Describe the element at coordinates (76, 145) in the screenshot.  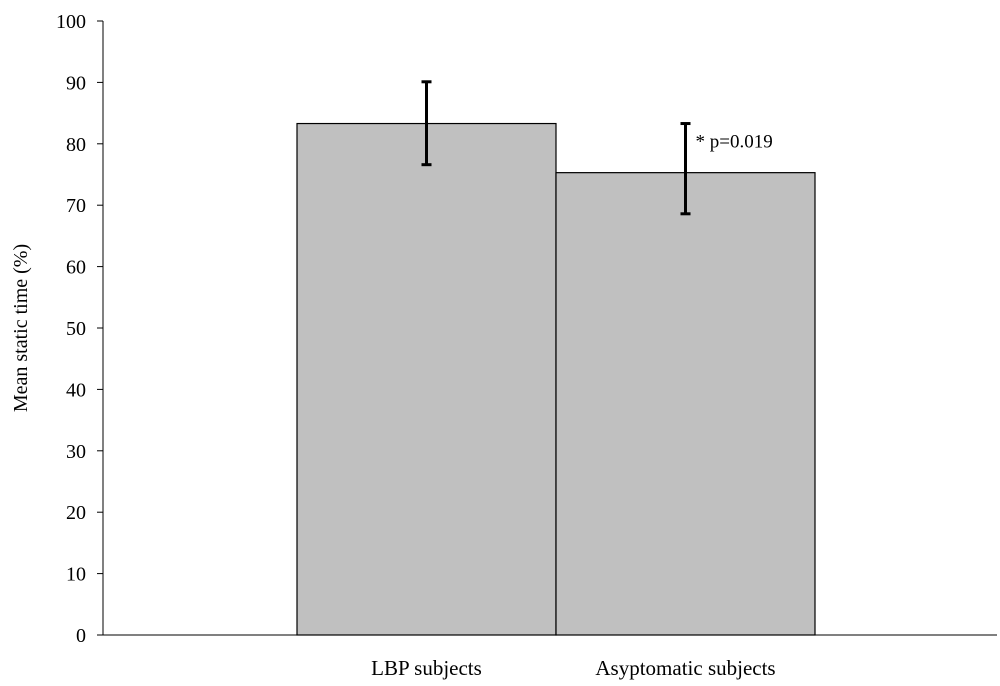
I see `y-tick-label: 80` at that location.